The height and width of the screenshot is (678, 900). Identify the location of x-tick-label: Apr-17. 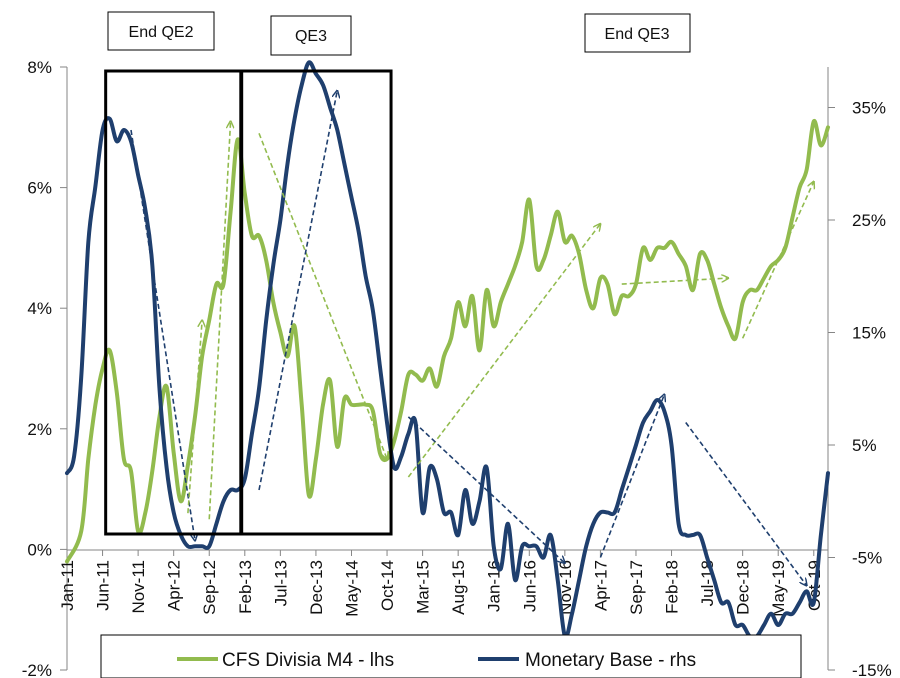
(600, 585).